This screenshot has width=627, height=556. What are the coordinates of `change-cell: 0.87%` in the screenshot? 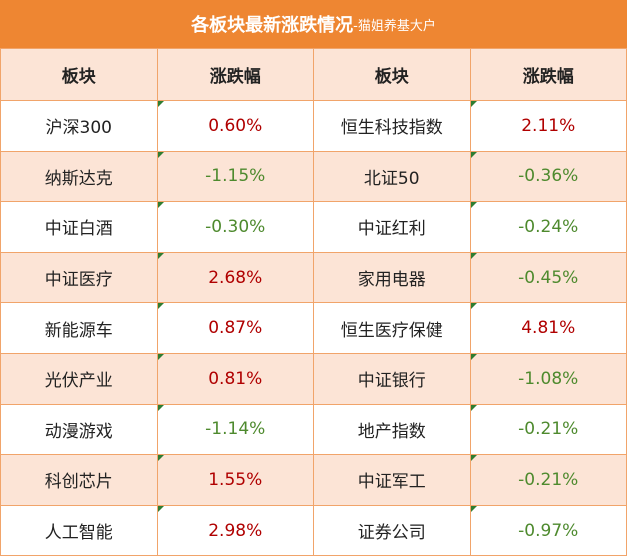 It's located at (235, 328).